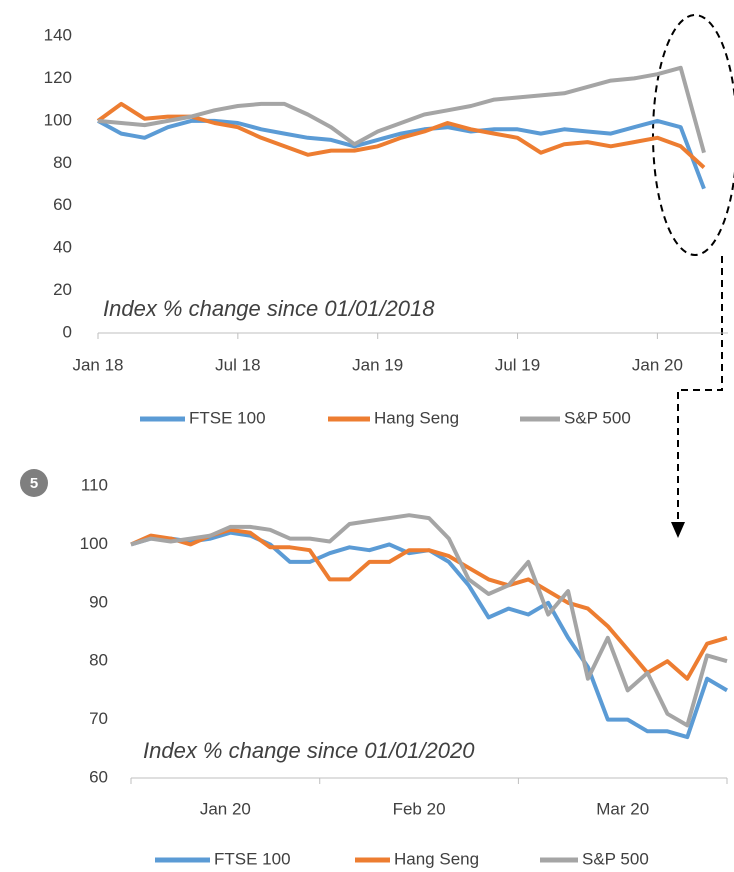  I want to click on annotation: Index % change since 01/01/2018, so click(269, 308).